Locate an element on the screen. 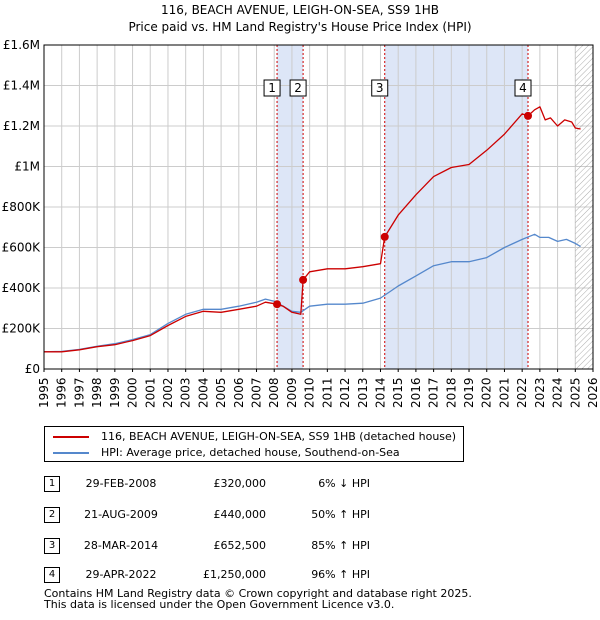 Image resolution: width=600 pixels, height=620 pixels. x-tick-label: 2026 is located at coordinates (593, 392).